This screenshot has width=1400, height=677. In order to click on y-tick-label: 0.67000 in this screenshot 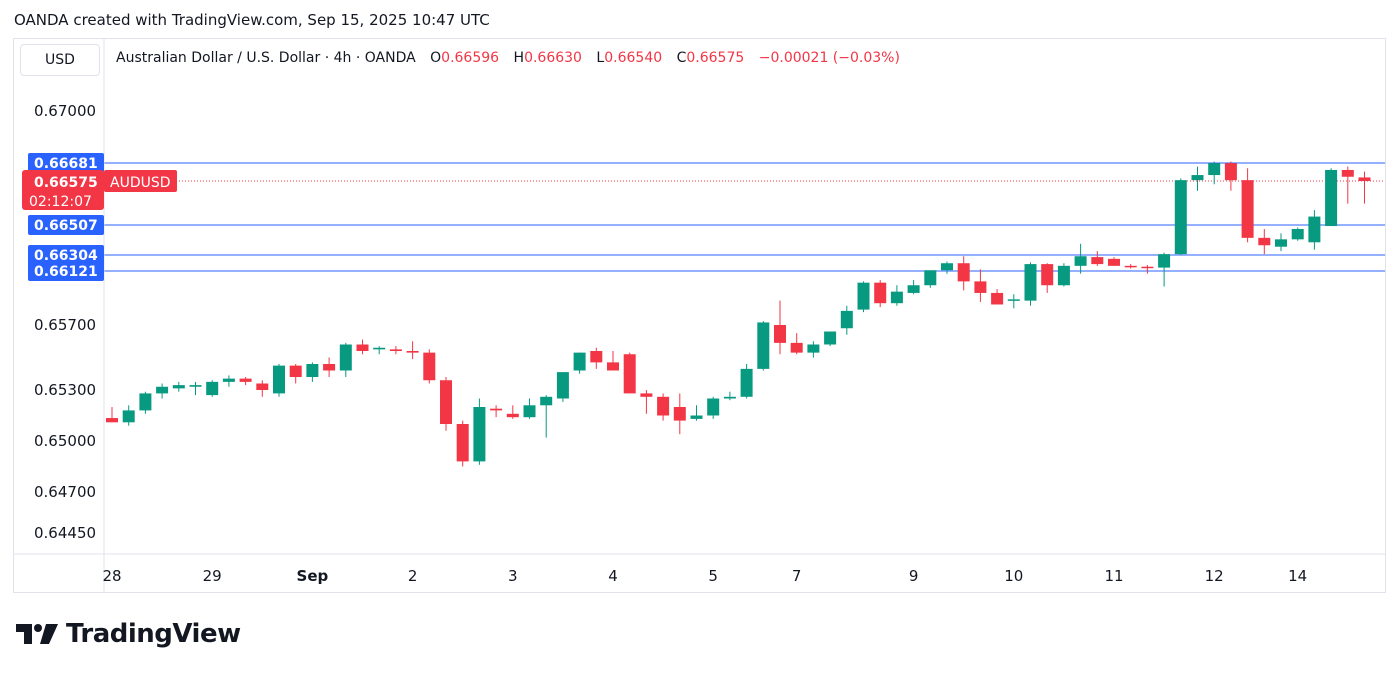, I will do `click(65, 111)`.